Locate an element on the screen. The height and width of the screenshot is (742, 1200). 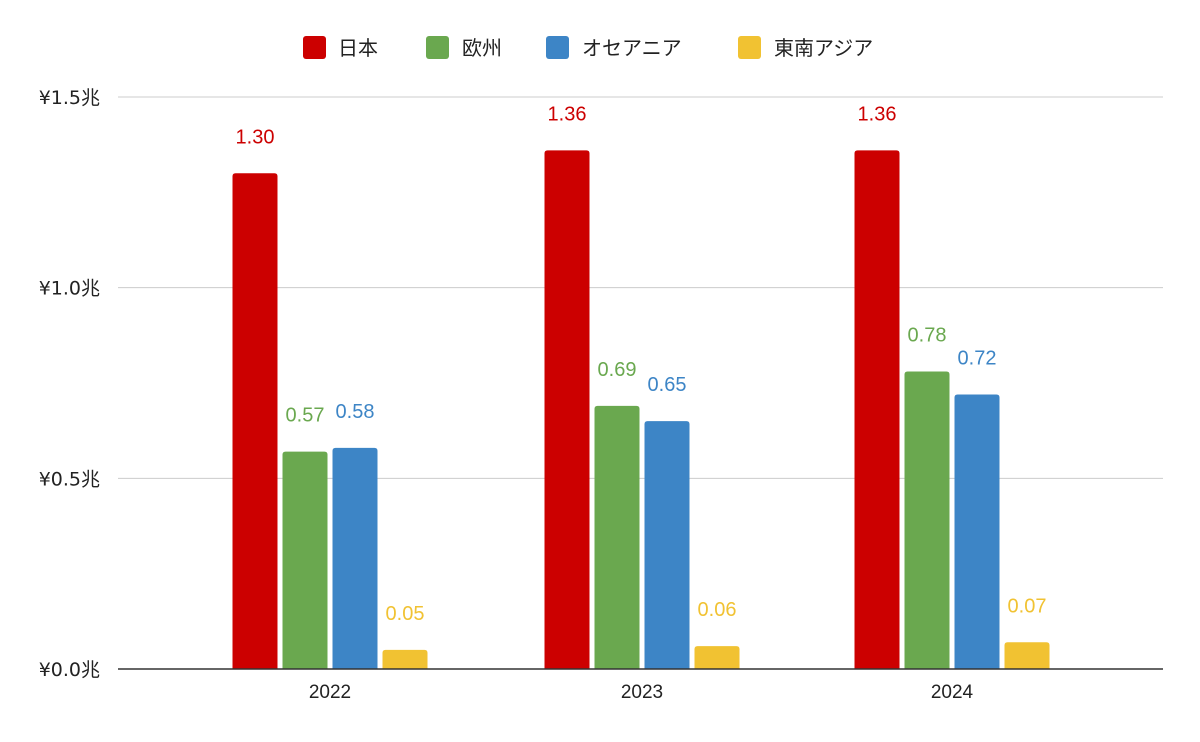
y-tick-label: ¥1.0兆 is located at coordinates (69, 289).